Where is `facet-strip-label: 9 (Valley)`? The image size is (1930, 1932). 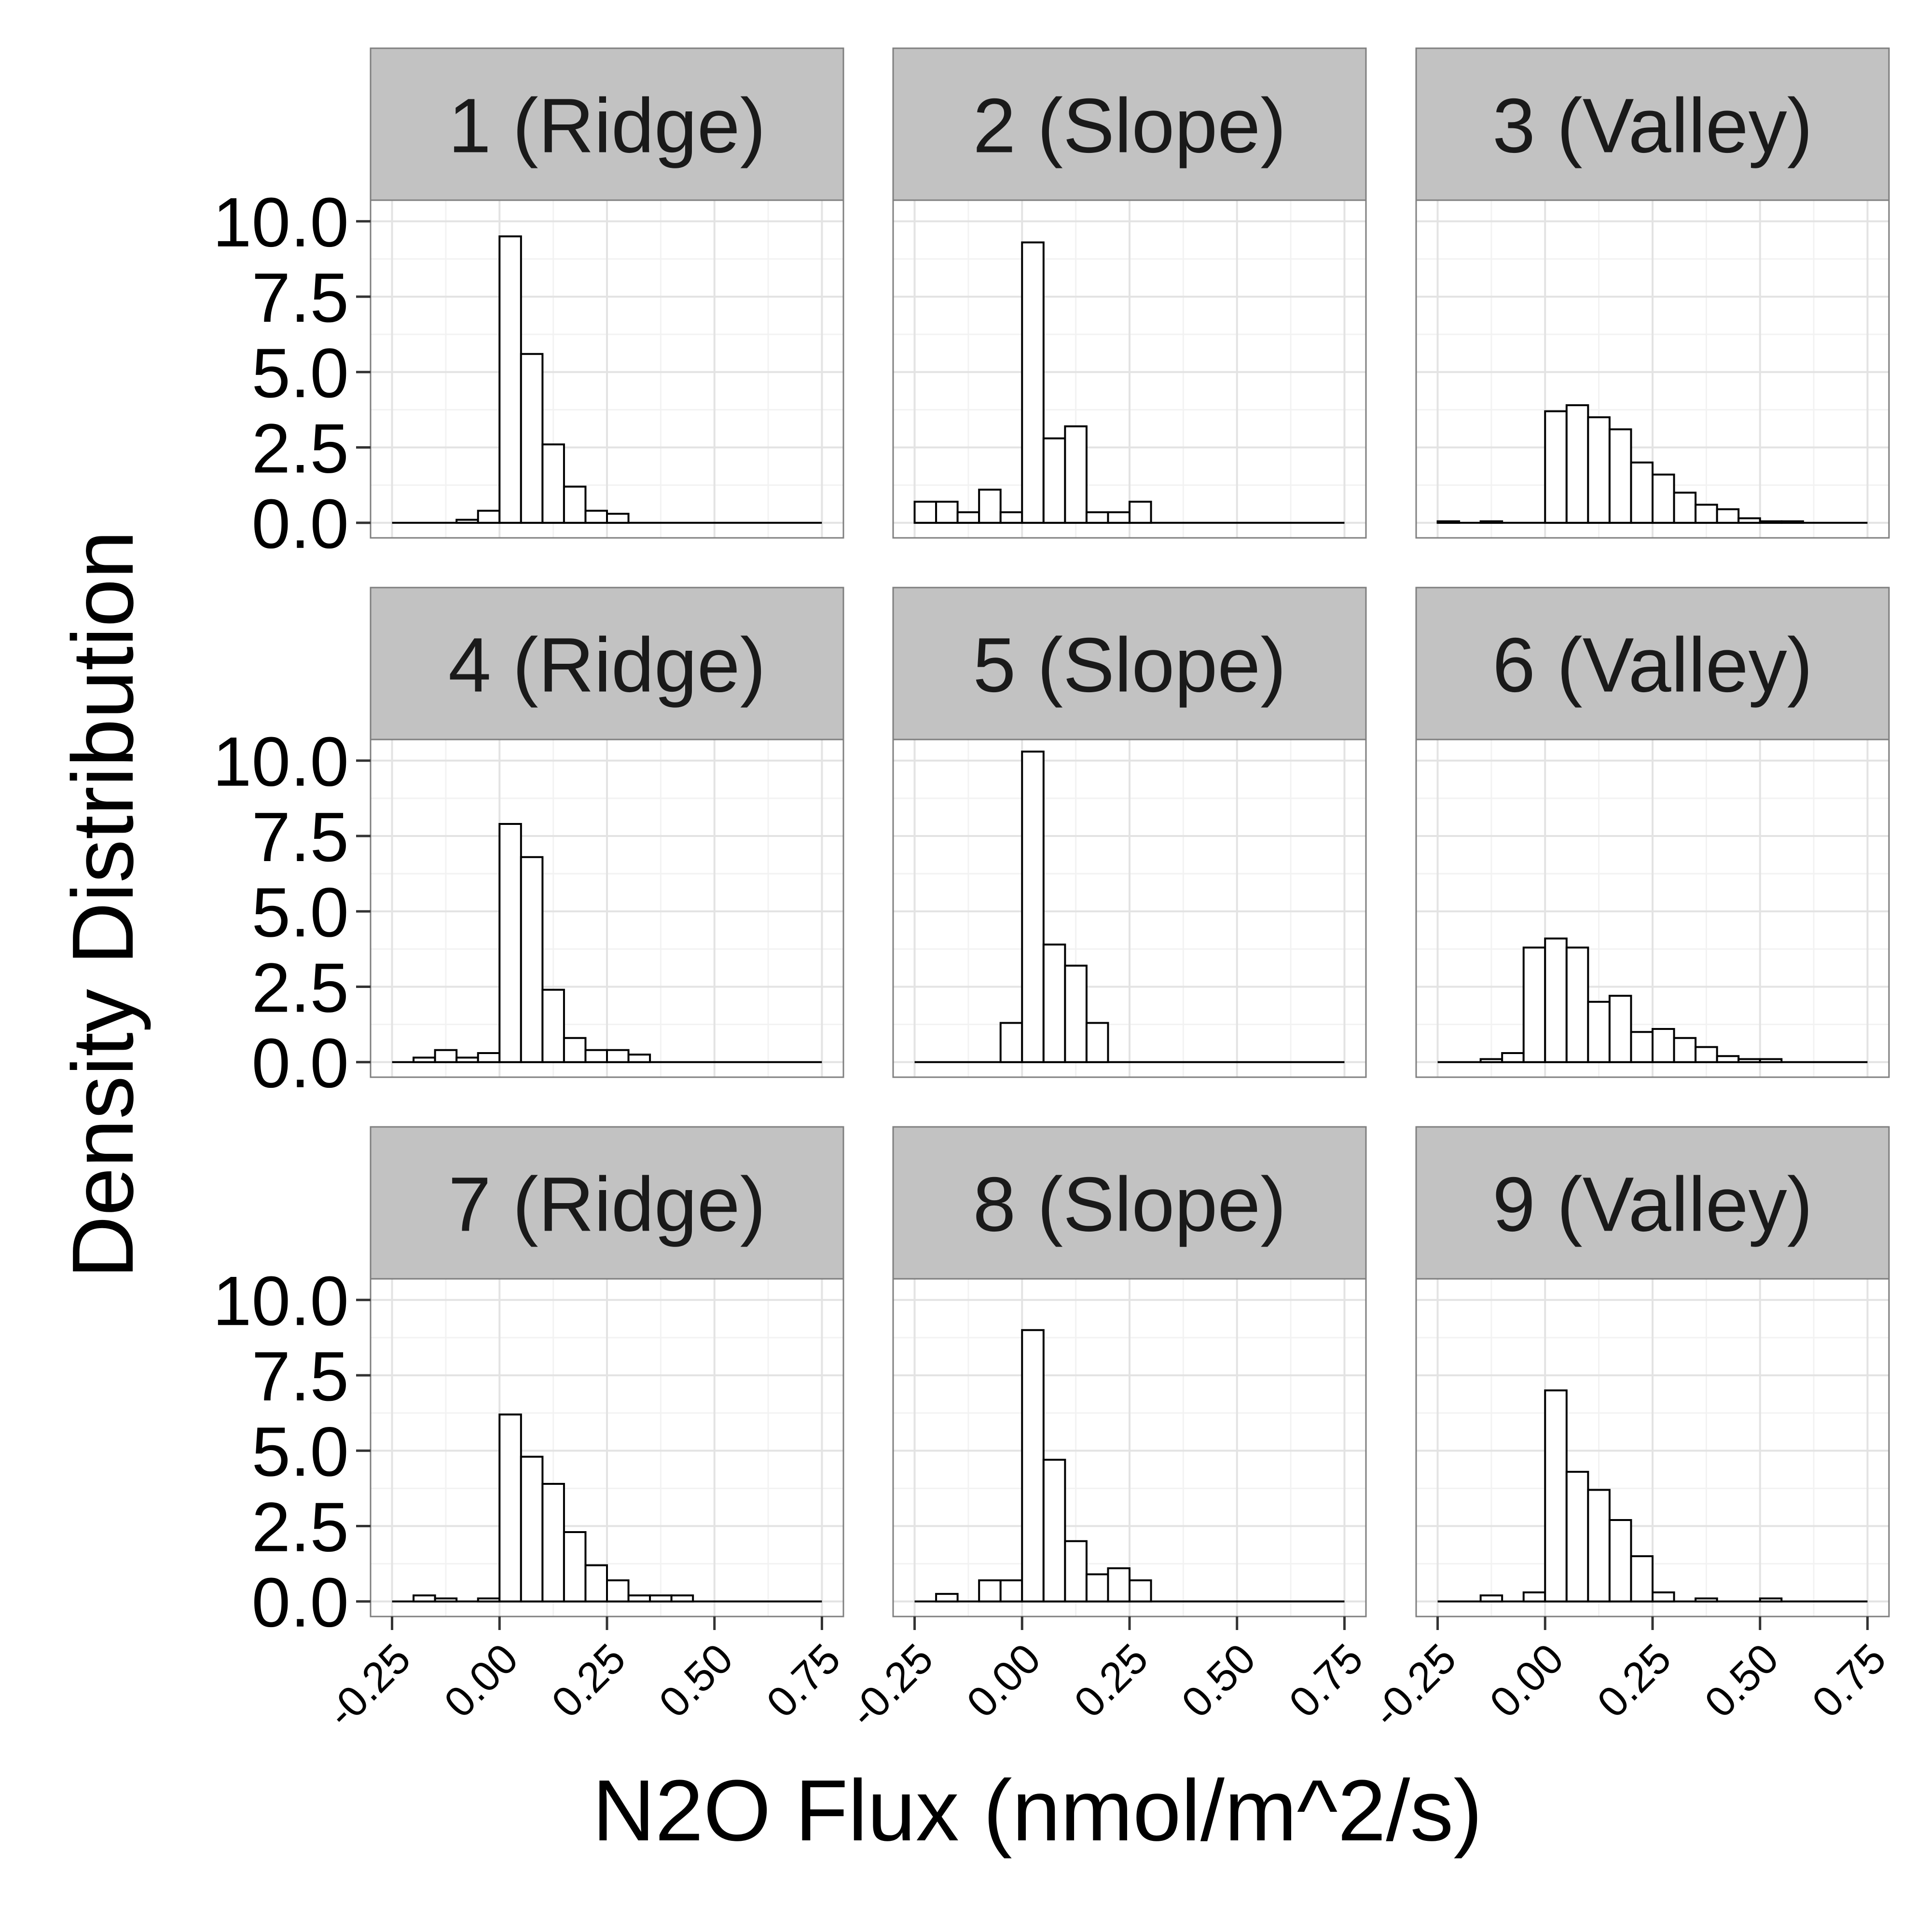 facet-strip-label: 9 (Valley) is located at coordinates (1652, 1204).